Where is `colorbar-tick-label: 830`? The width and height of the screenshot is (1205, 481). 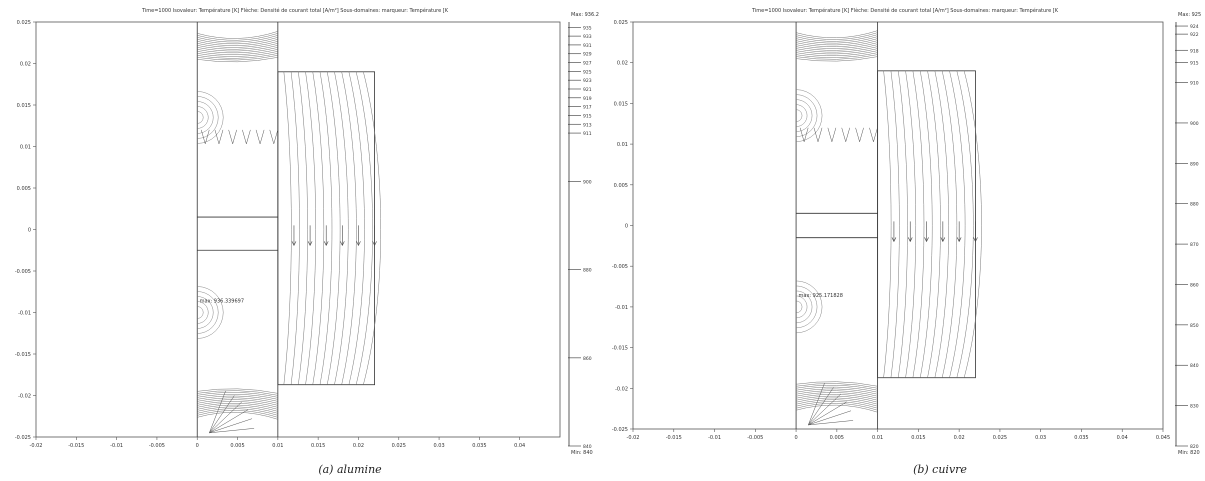 colorbar-tick-label: 830 is located at coordinates (1194, 407).